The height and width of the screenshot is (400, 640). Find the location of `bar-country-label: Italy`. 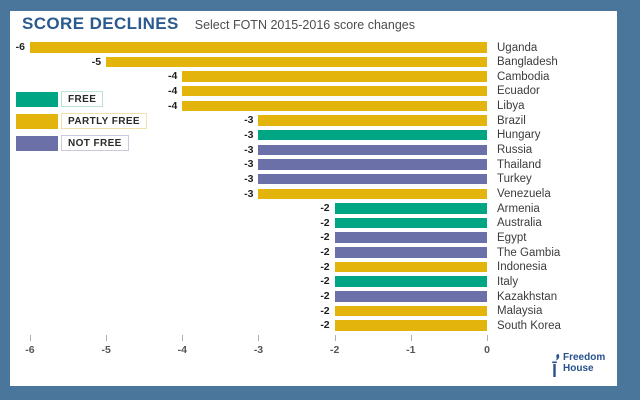

bar-country-label: Italy is located at coordinates (508, 281).